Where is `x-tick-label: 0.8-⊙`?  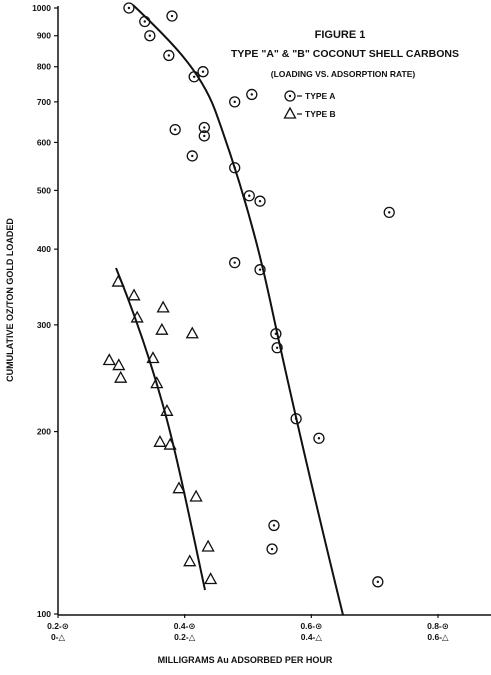
x-tick-label: 0.8-⊙ is located at coordinates (438, 626).